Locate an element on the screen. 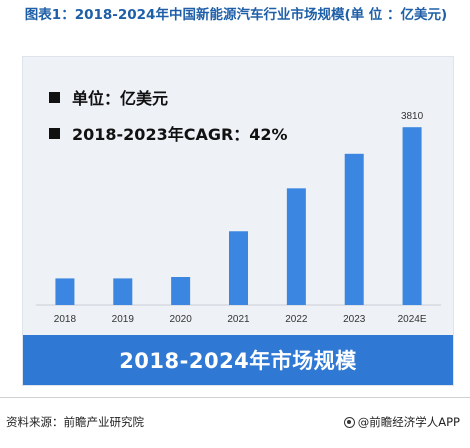  x-tick-label-2023: 2023 is located at coordinates (354, 319).